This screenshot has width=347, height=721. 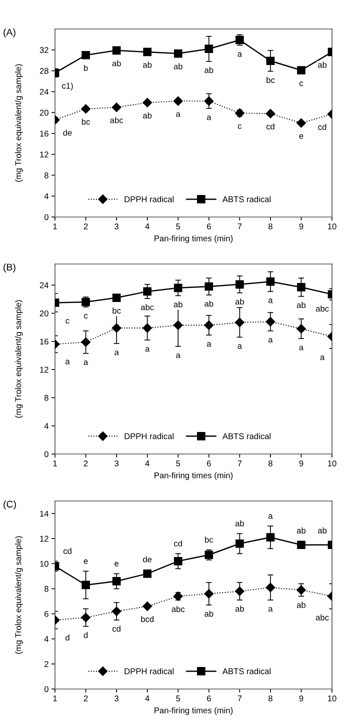 What do you see at coordinates (44, 113) in the screenshot?
I see `y-tick-label: 20` at bounding box center [44, 113].